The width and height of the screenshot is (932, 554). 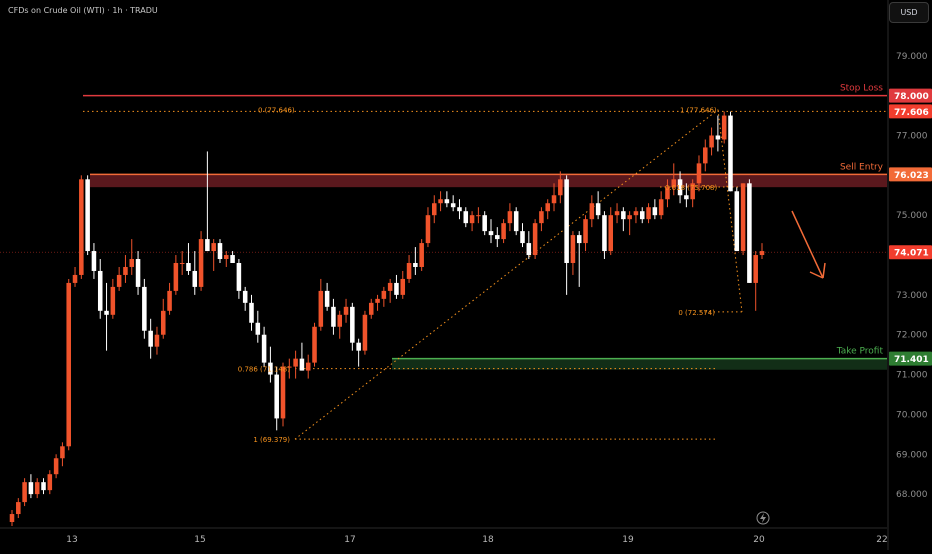 What do you see at coordinates (912, 455) in the screenshot?
I see `price-tick-label: 69.000` at bounding box center [912, 455].